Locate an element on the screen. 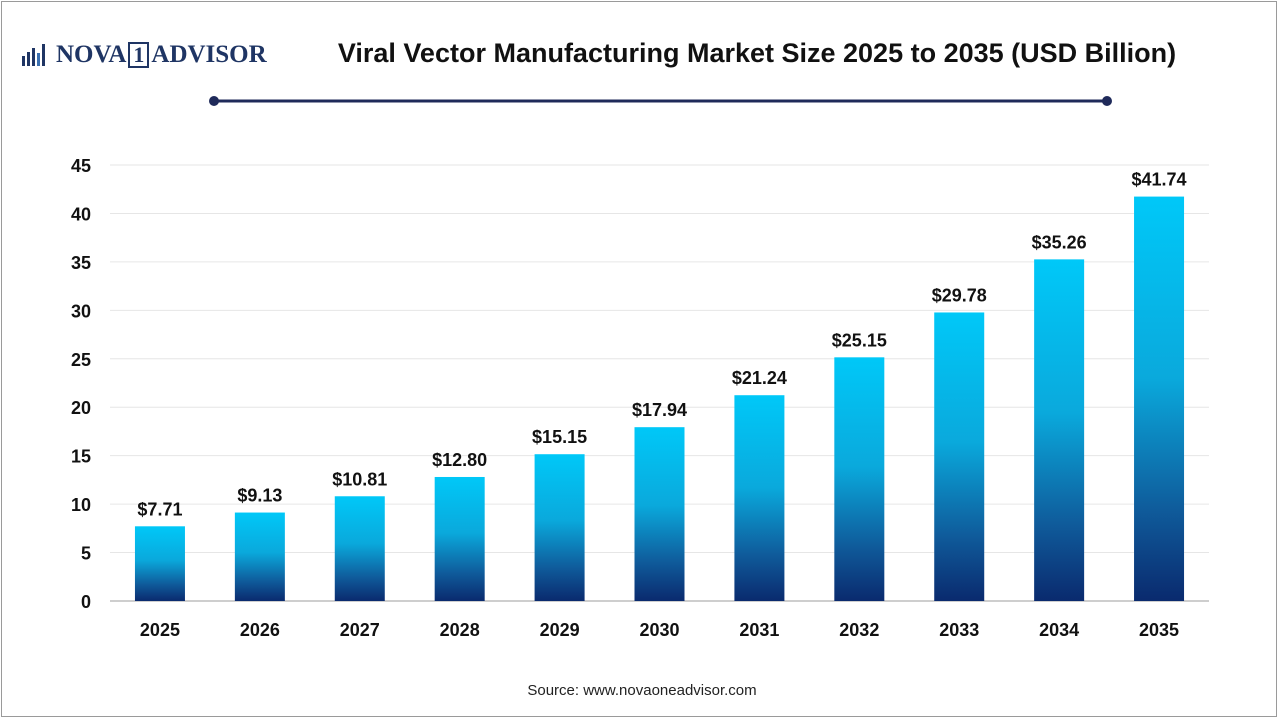  x-tick-label: 2035 is located at coordinates (1159, 630).